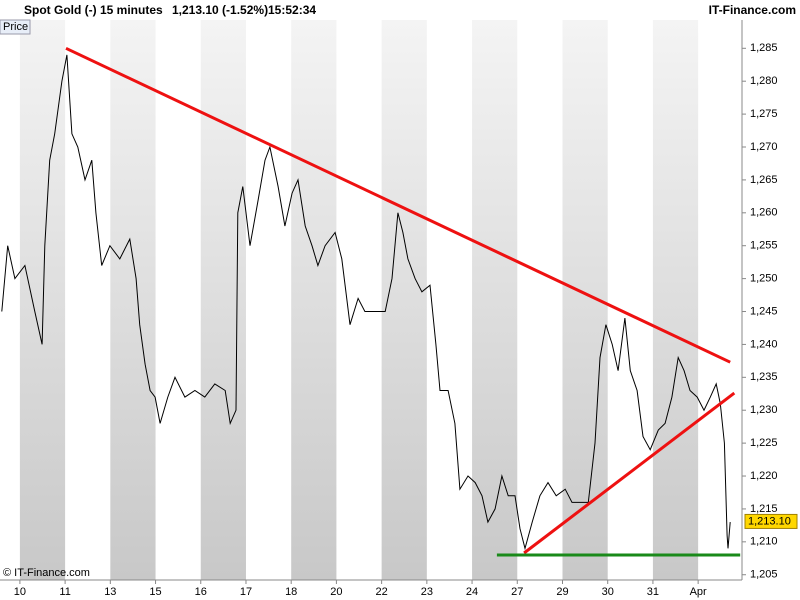 The width and height of the screenshot is (800, 600). I want to click on x-tick-label: 31, so click(653, 592).